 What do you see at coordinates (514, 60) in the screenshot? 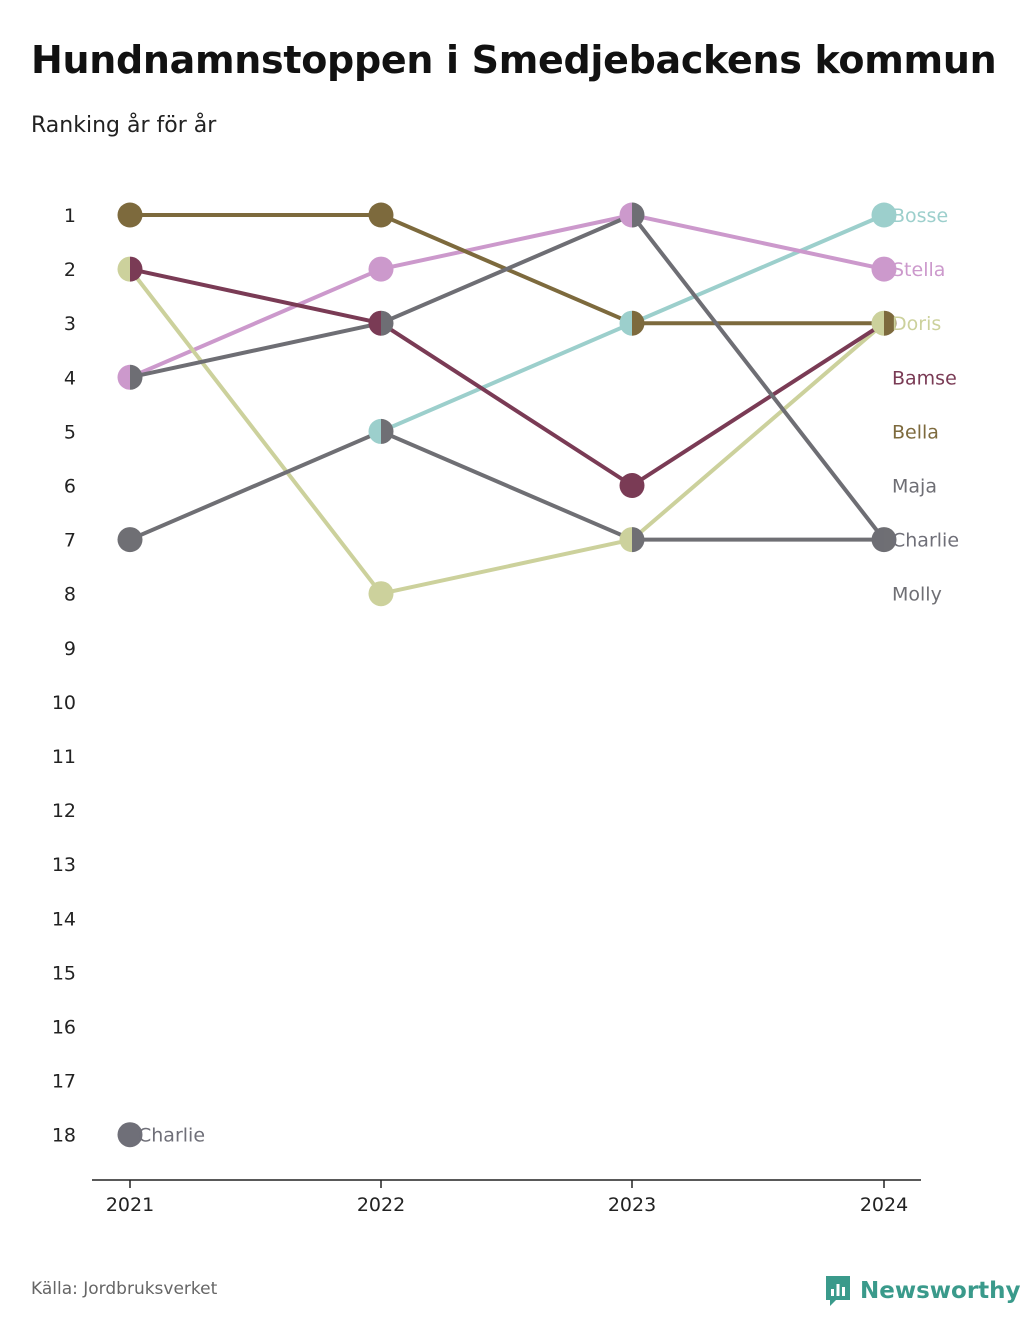
I see `chart-title: Hundnamnstoppen i Smedjebackens kommun` at bounding box center [514, 60].